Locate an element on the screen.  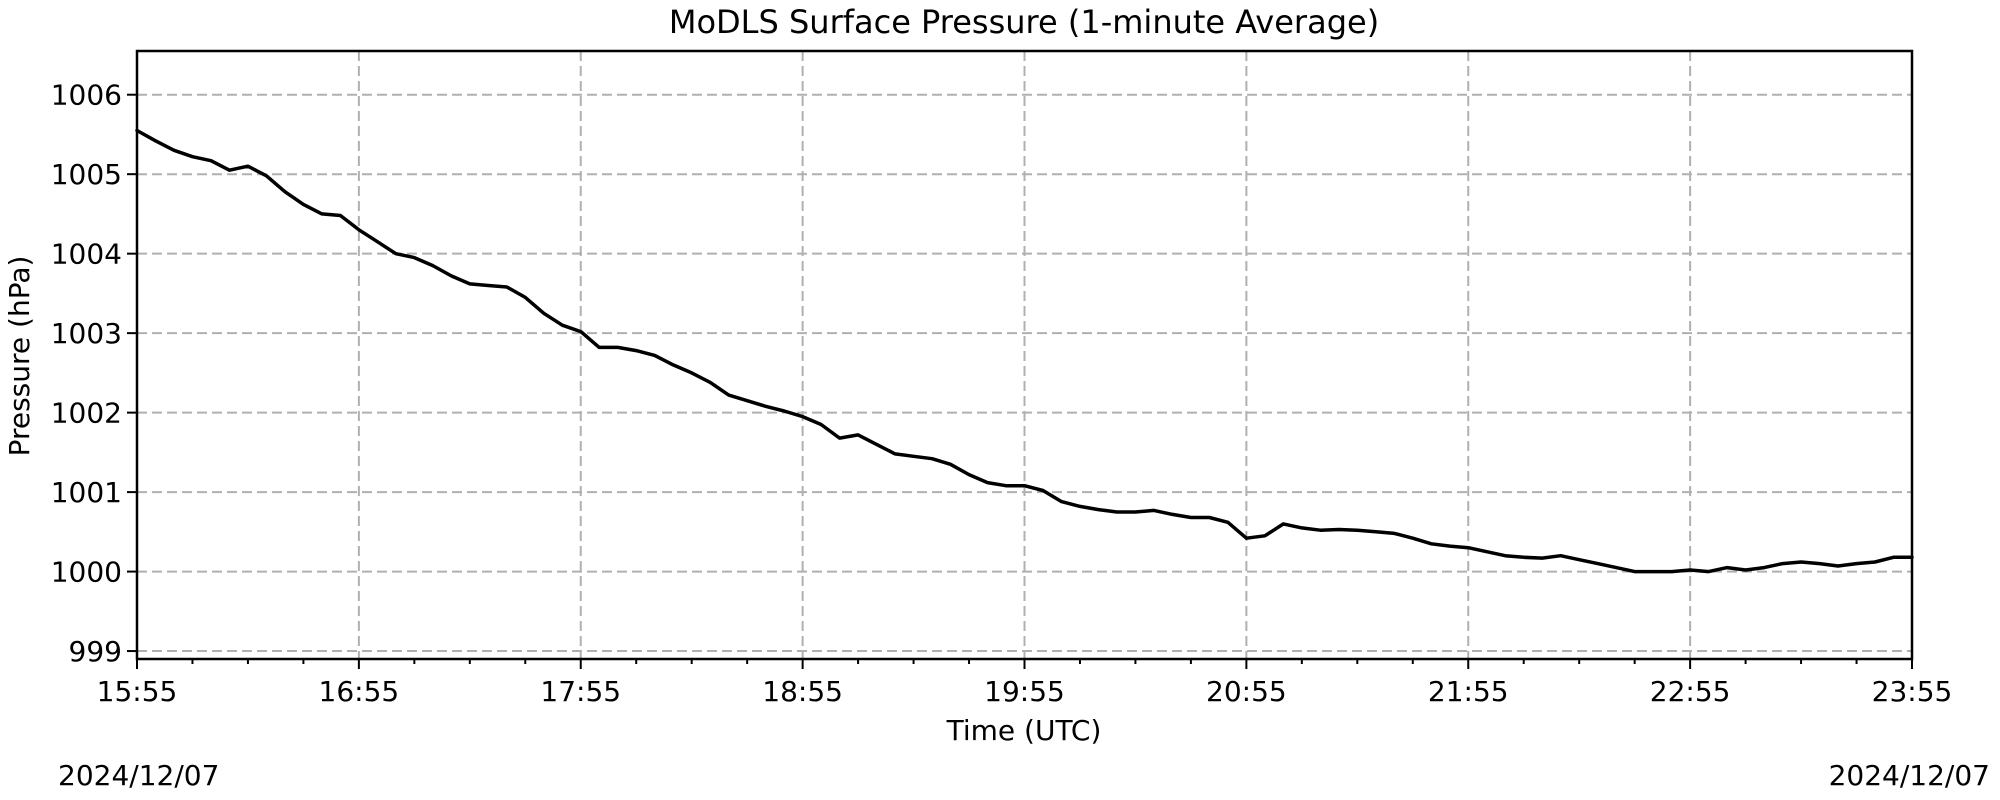
y-axis-label: Pressure (hPa) is located at coordinates (19, 356).